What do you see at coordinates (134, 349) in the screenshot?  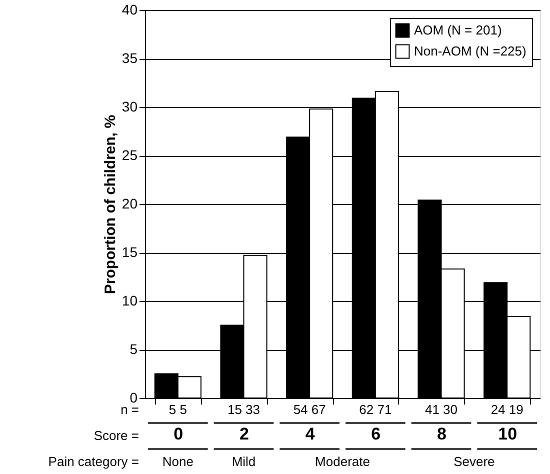 I see `y-tick-label: 5` at bounding box center [134, 349].